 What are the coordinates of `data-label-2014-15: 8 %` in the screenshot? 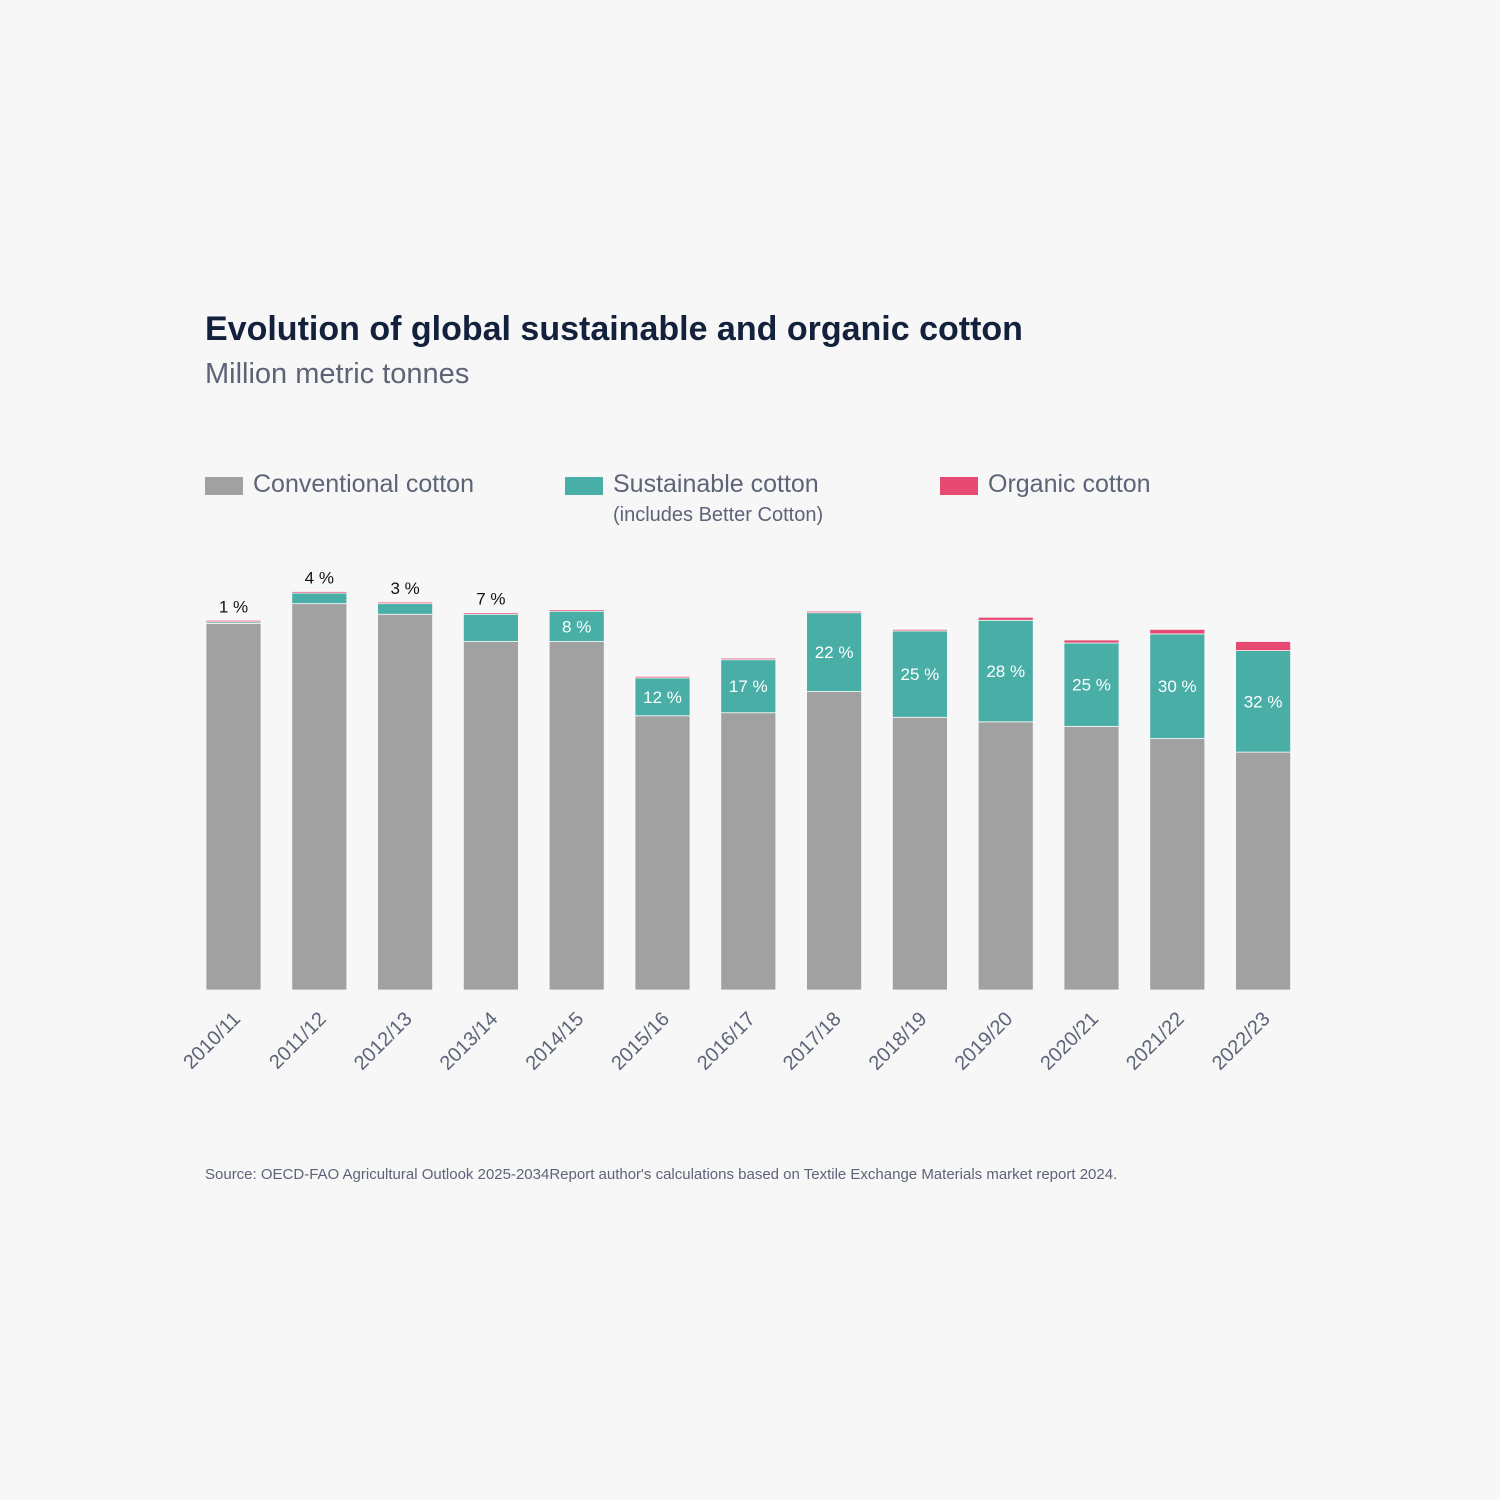 It's located at (576, 626).